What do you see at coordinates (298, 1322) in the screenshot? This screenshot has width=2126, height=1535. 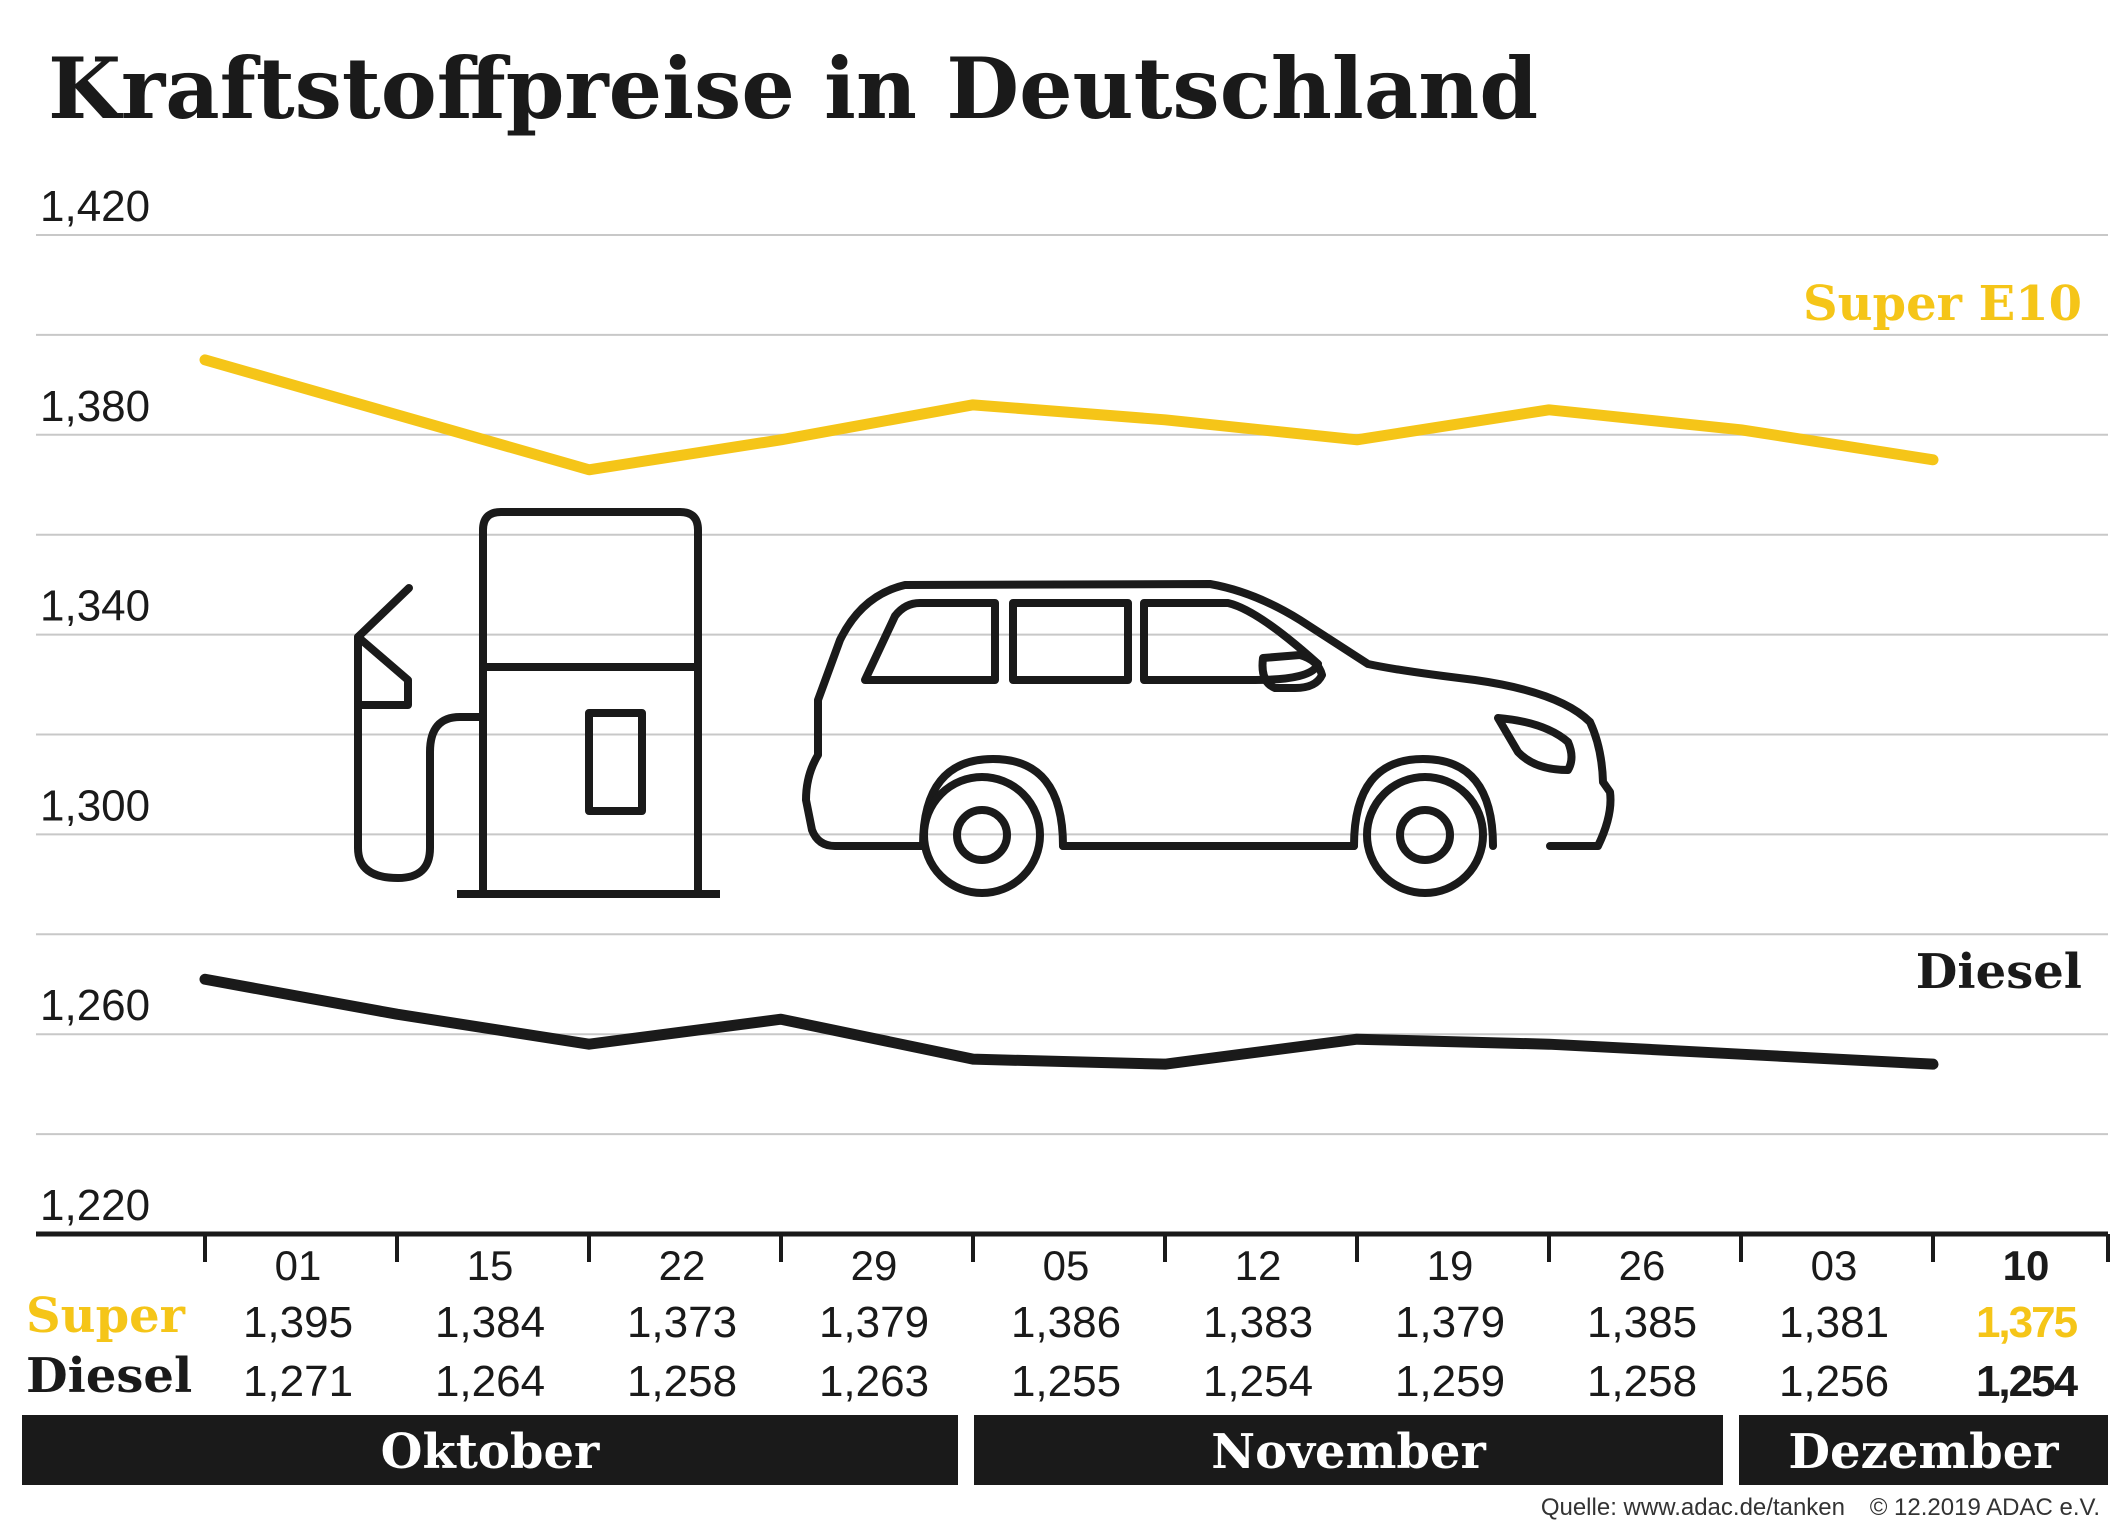 I see `value-super: 1,395` at bounding box center [298, 1322].